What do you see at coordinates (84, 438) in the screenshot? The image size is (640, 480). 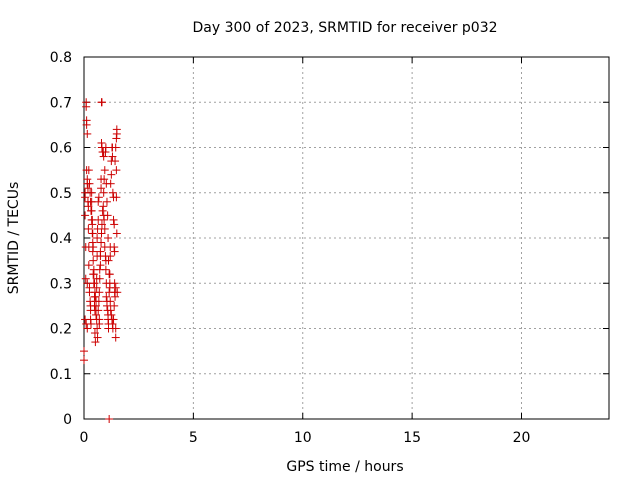 I see `x-tick-label: 0` at bounding box center [84, 438].